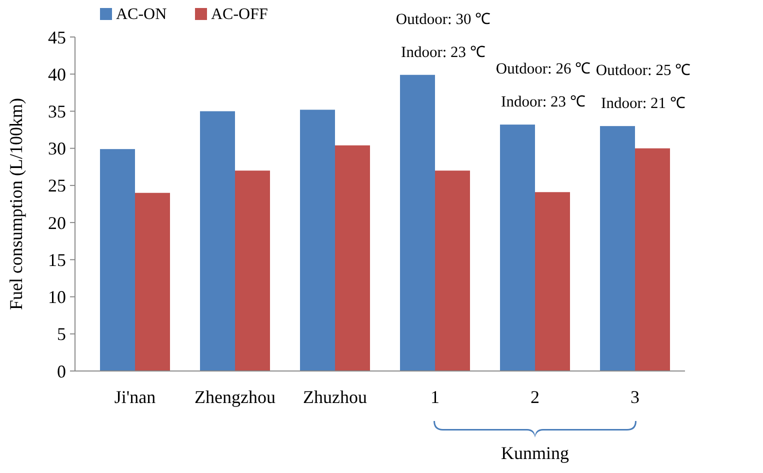 This screenshot has width=763, height=473. What do you see at coordinates (57, 222) in the screenshot?
I see `y-tick-label: 20` at bounding box center [57, 222].